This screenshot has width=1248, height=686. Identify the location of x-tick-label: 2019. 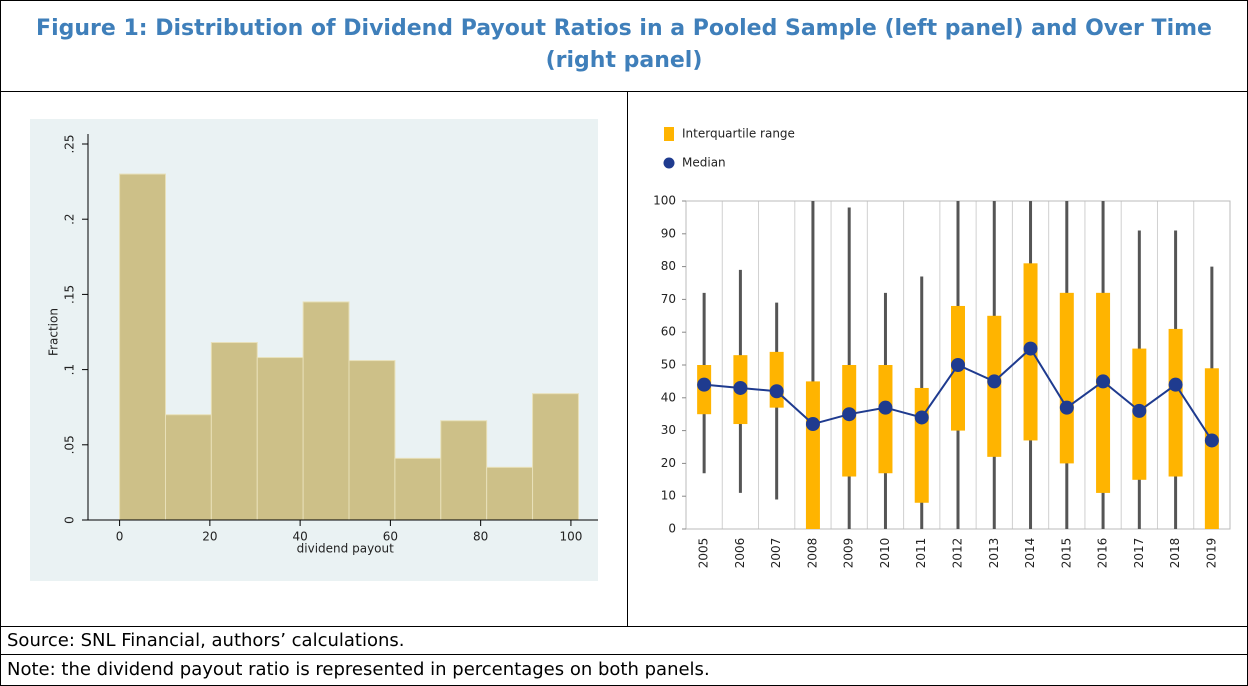
(1211, 553).